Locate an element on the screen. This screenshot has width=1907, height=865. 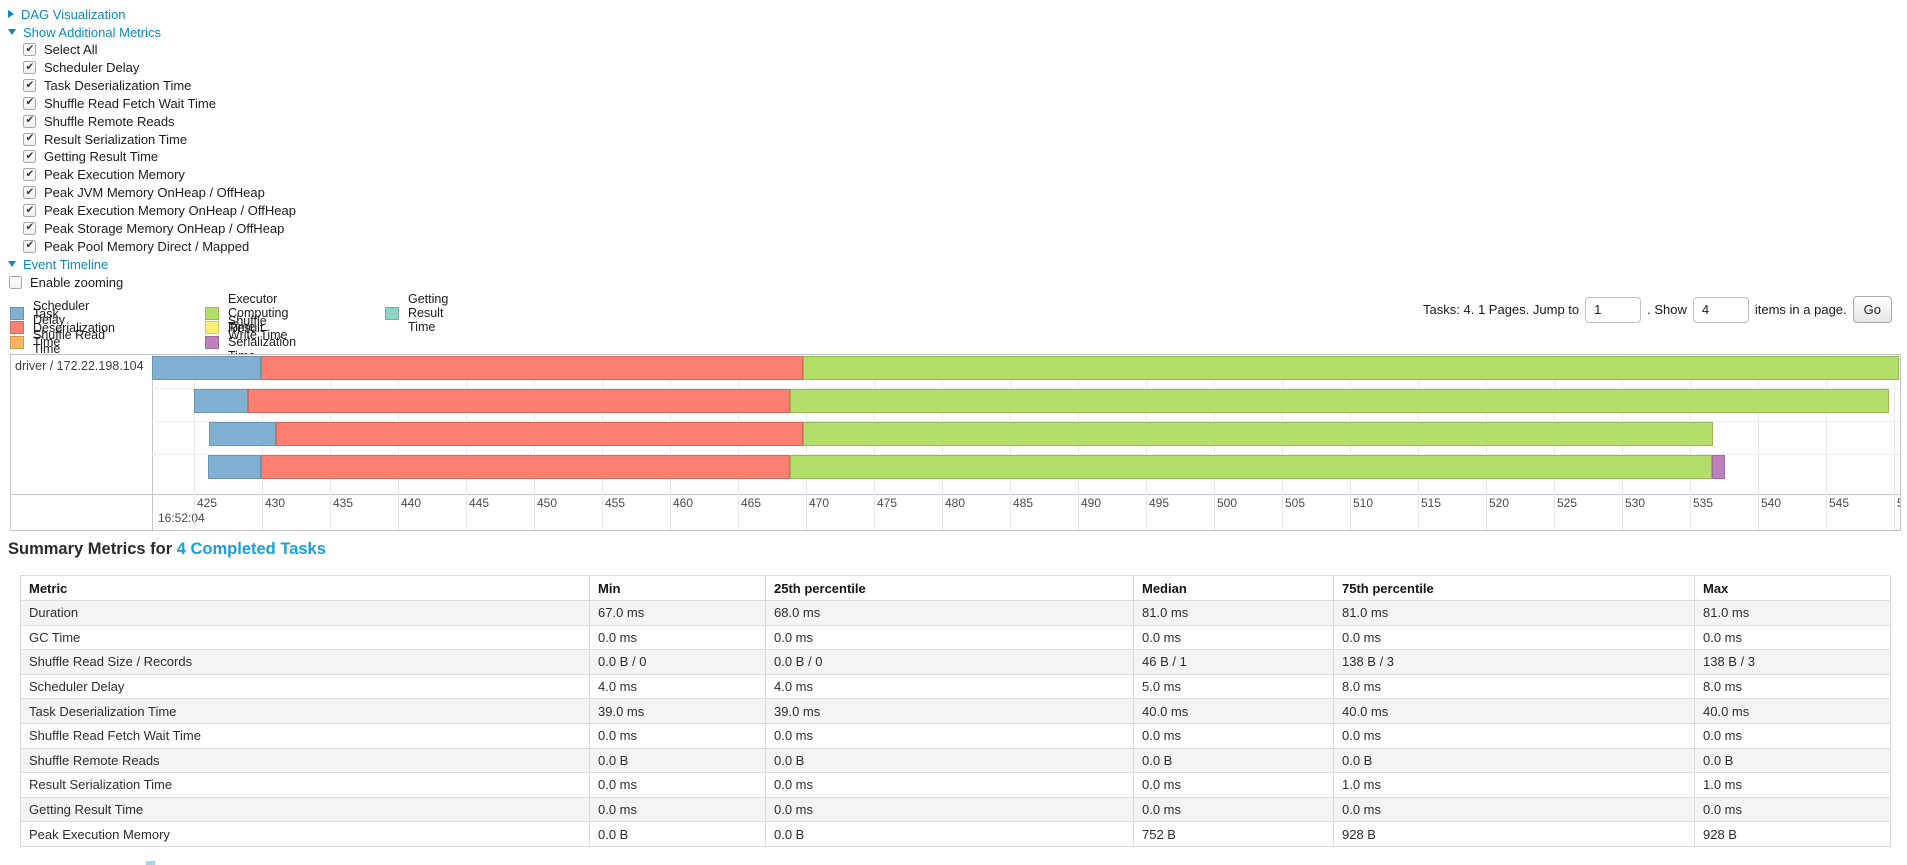
metric-checkbox-row: Select All is located at coordinates (152, 50).